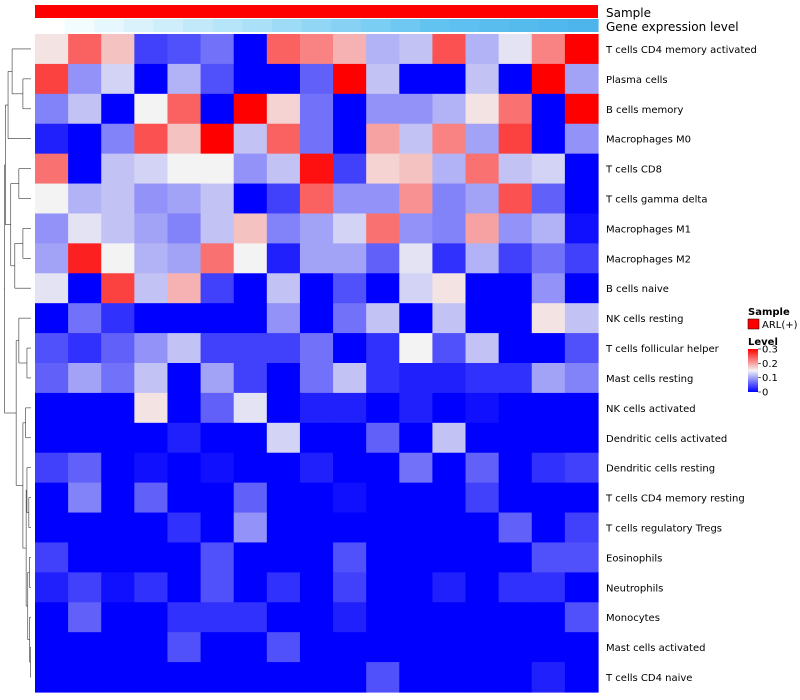 Image resolution: width=800 pixels, height=700 pixels. I want to click on annotation-label-sample: Sample, so click(628, 13).